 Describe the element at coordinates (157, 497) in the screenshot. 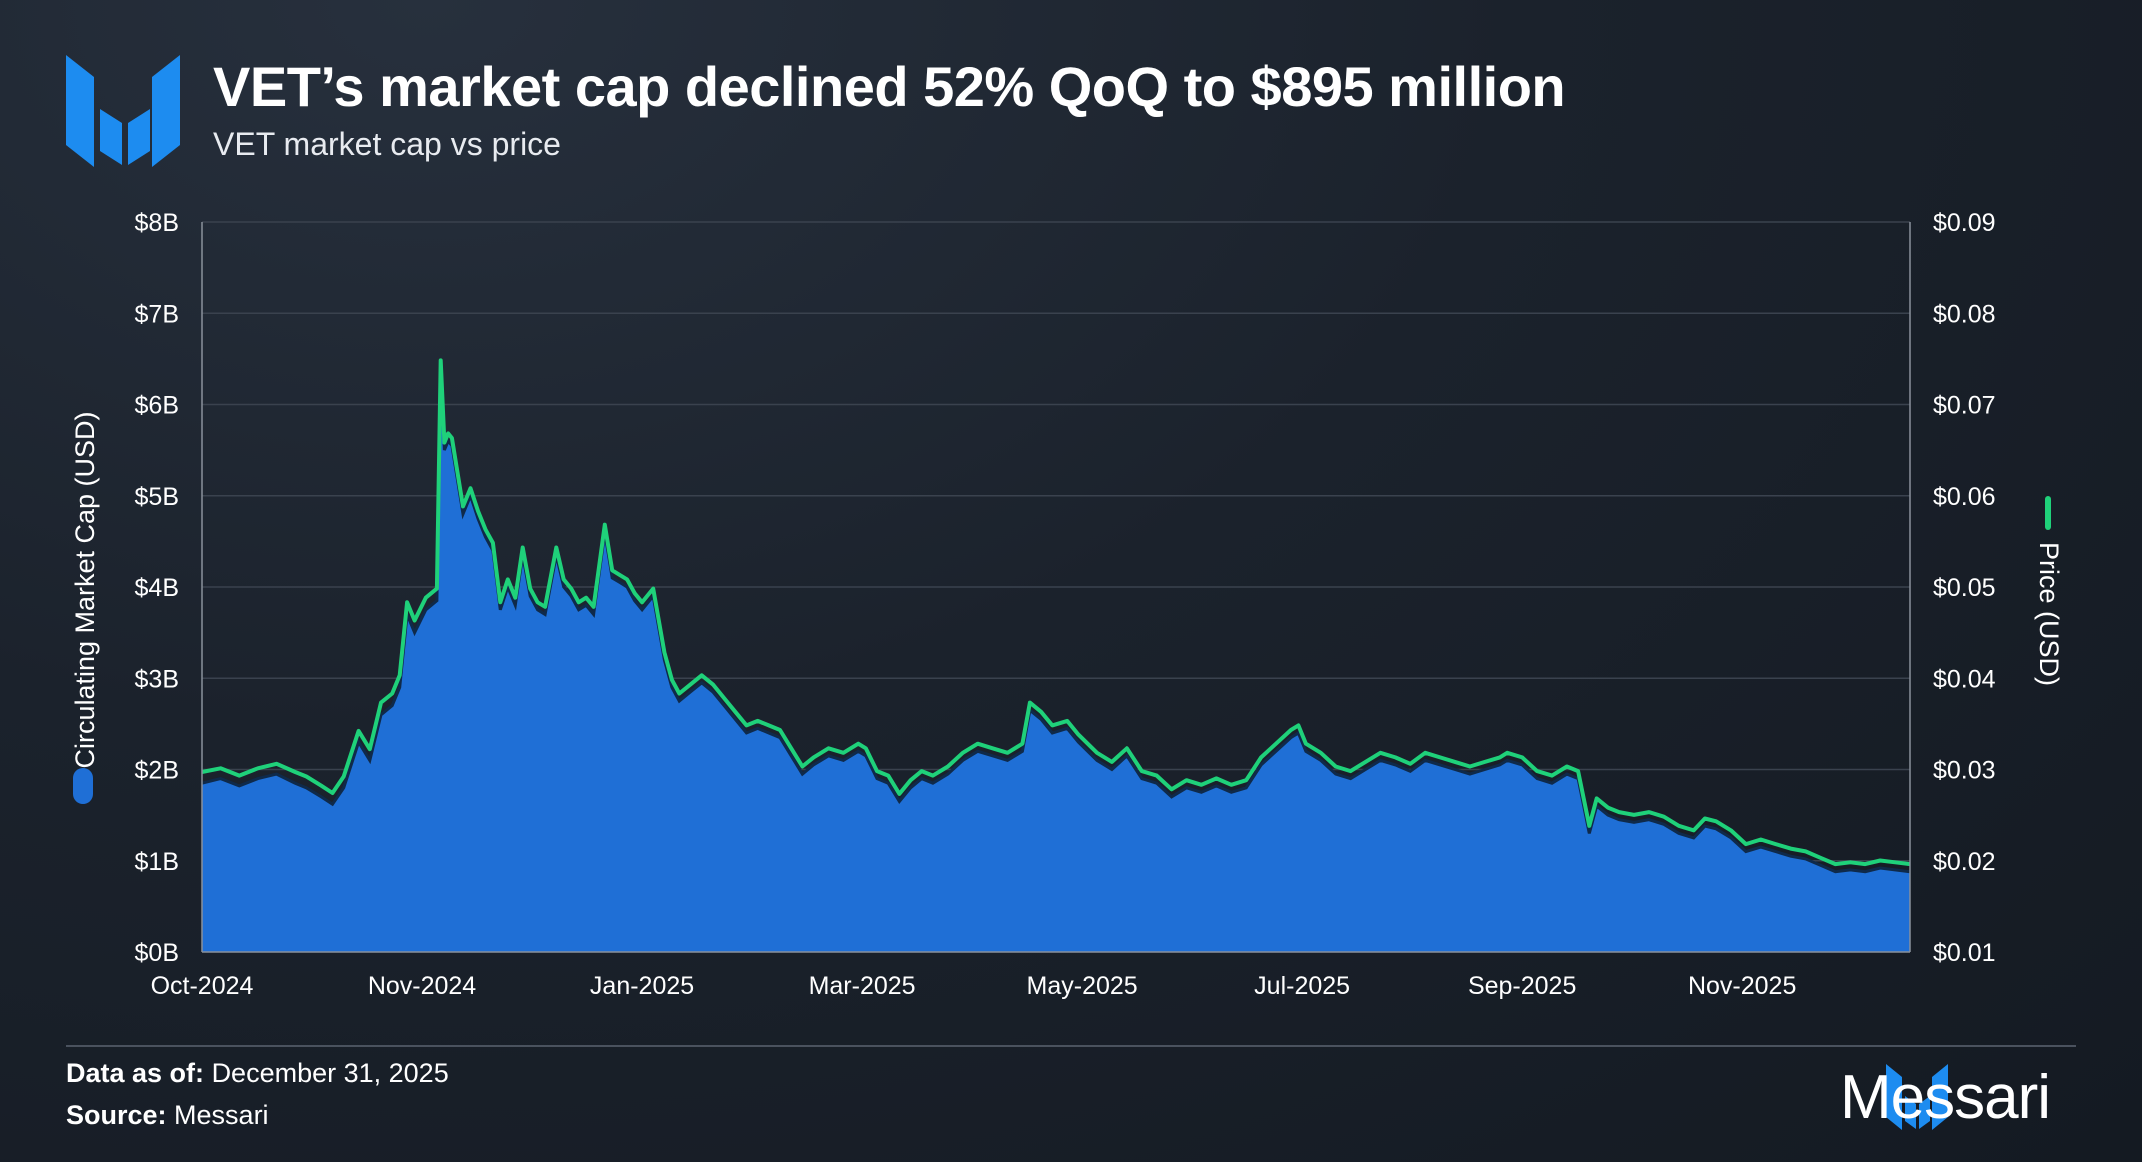

I see `y-left-tick-label: $5B` at that location.